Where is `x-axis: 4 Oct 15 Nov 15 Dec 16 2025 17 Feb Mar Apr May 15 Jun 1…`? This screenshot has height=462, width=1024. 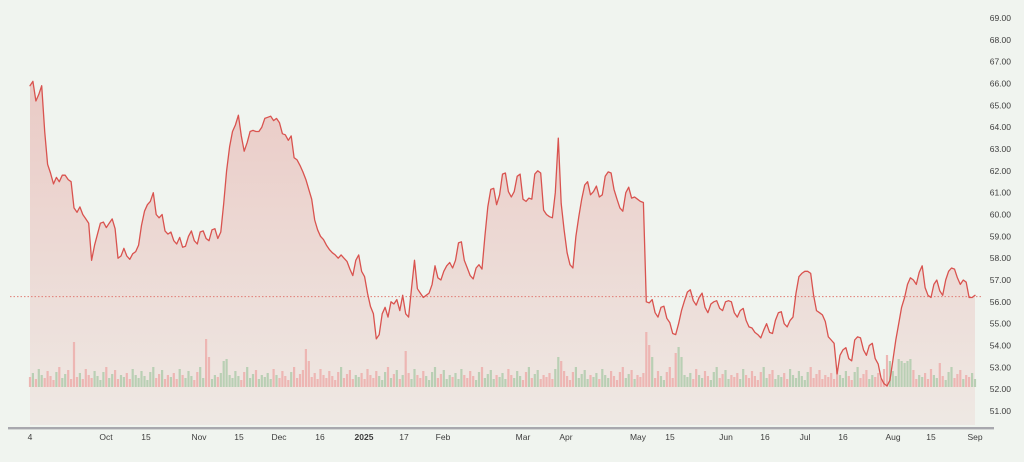
x-axis: 4 Oct 15 Nov 15 Dec 16 2025 17 Feb Mar Apr May 15 Jun 1… is located at coordinates (501, 434).